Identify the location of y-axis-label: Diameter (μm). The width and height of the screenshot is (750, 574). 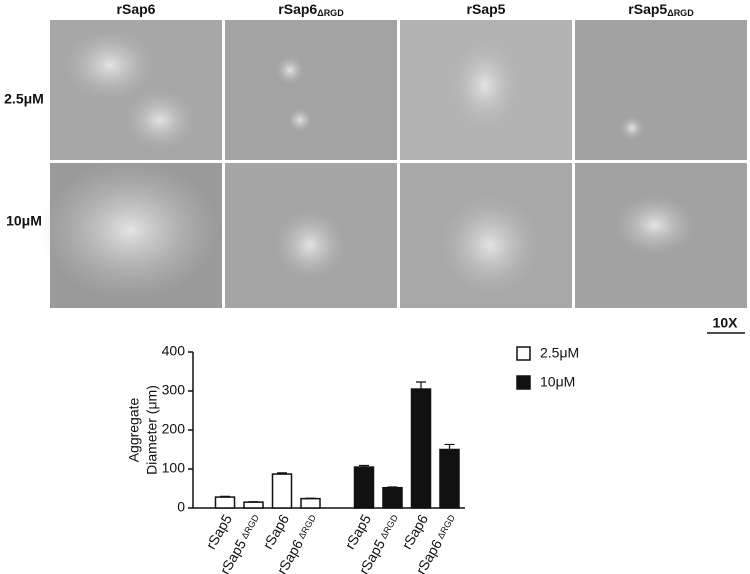
(152, 430).